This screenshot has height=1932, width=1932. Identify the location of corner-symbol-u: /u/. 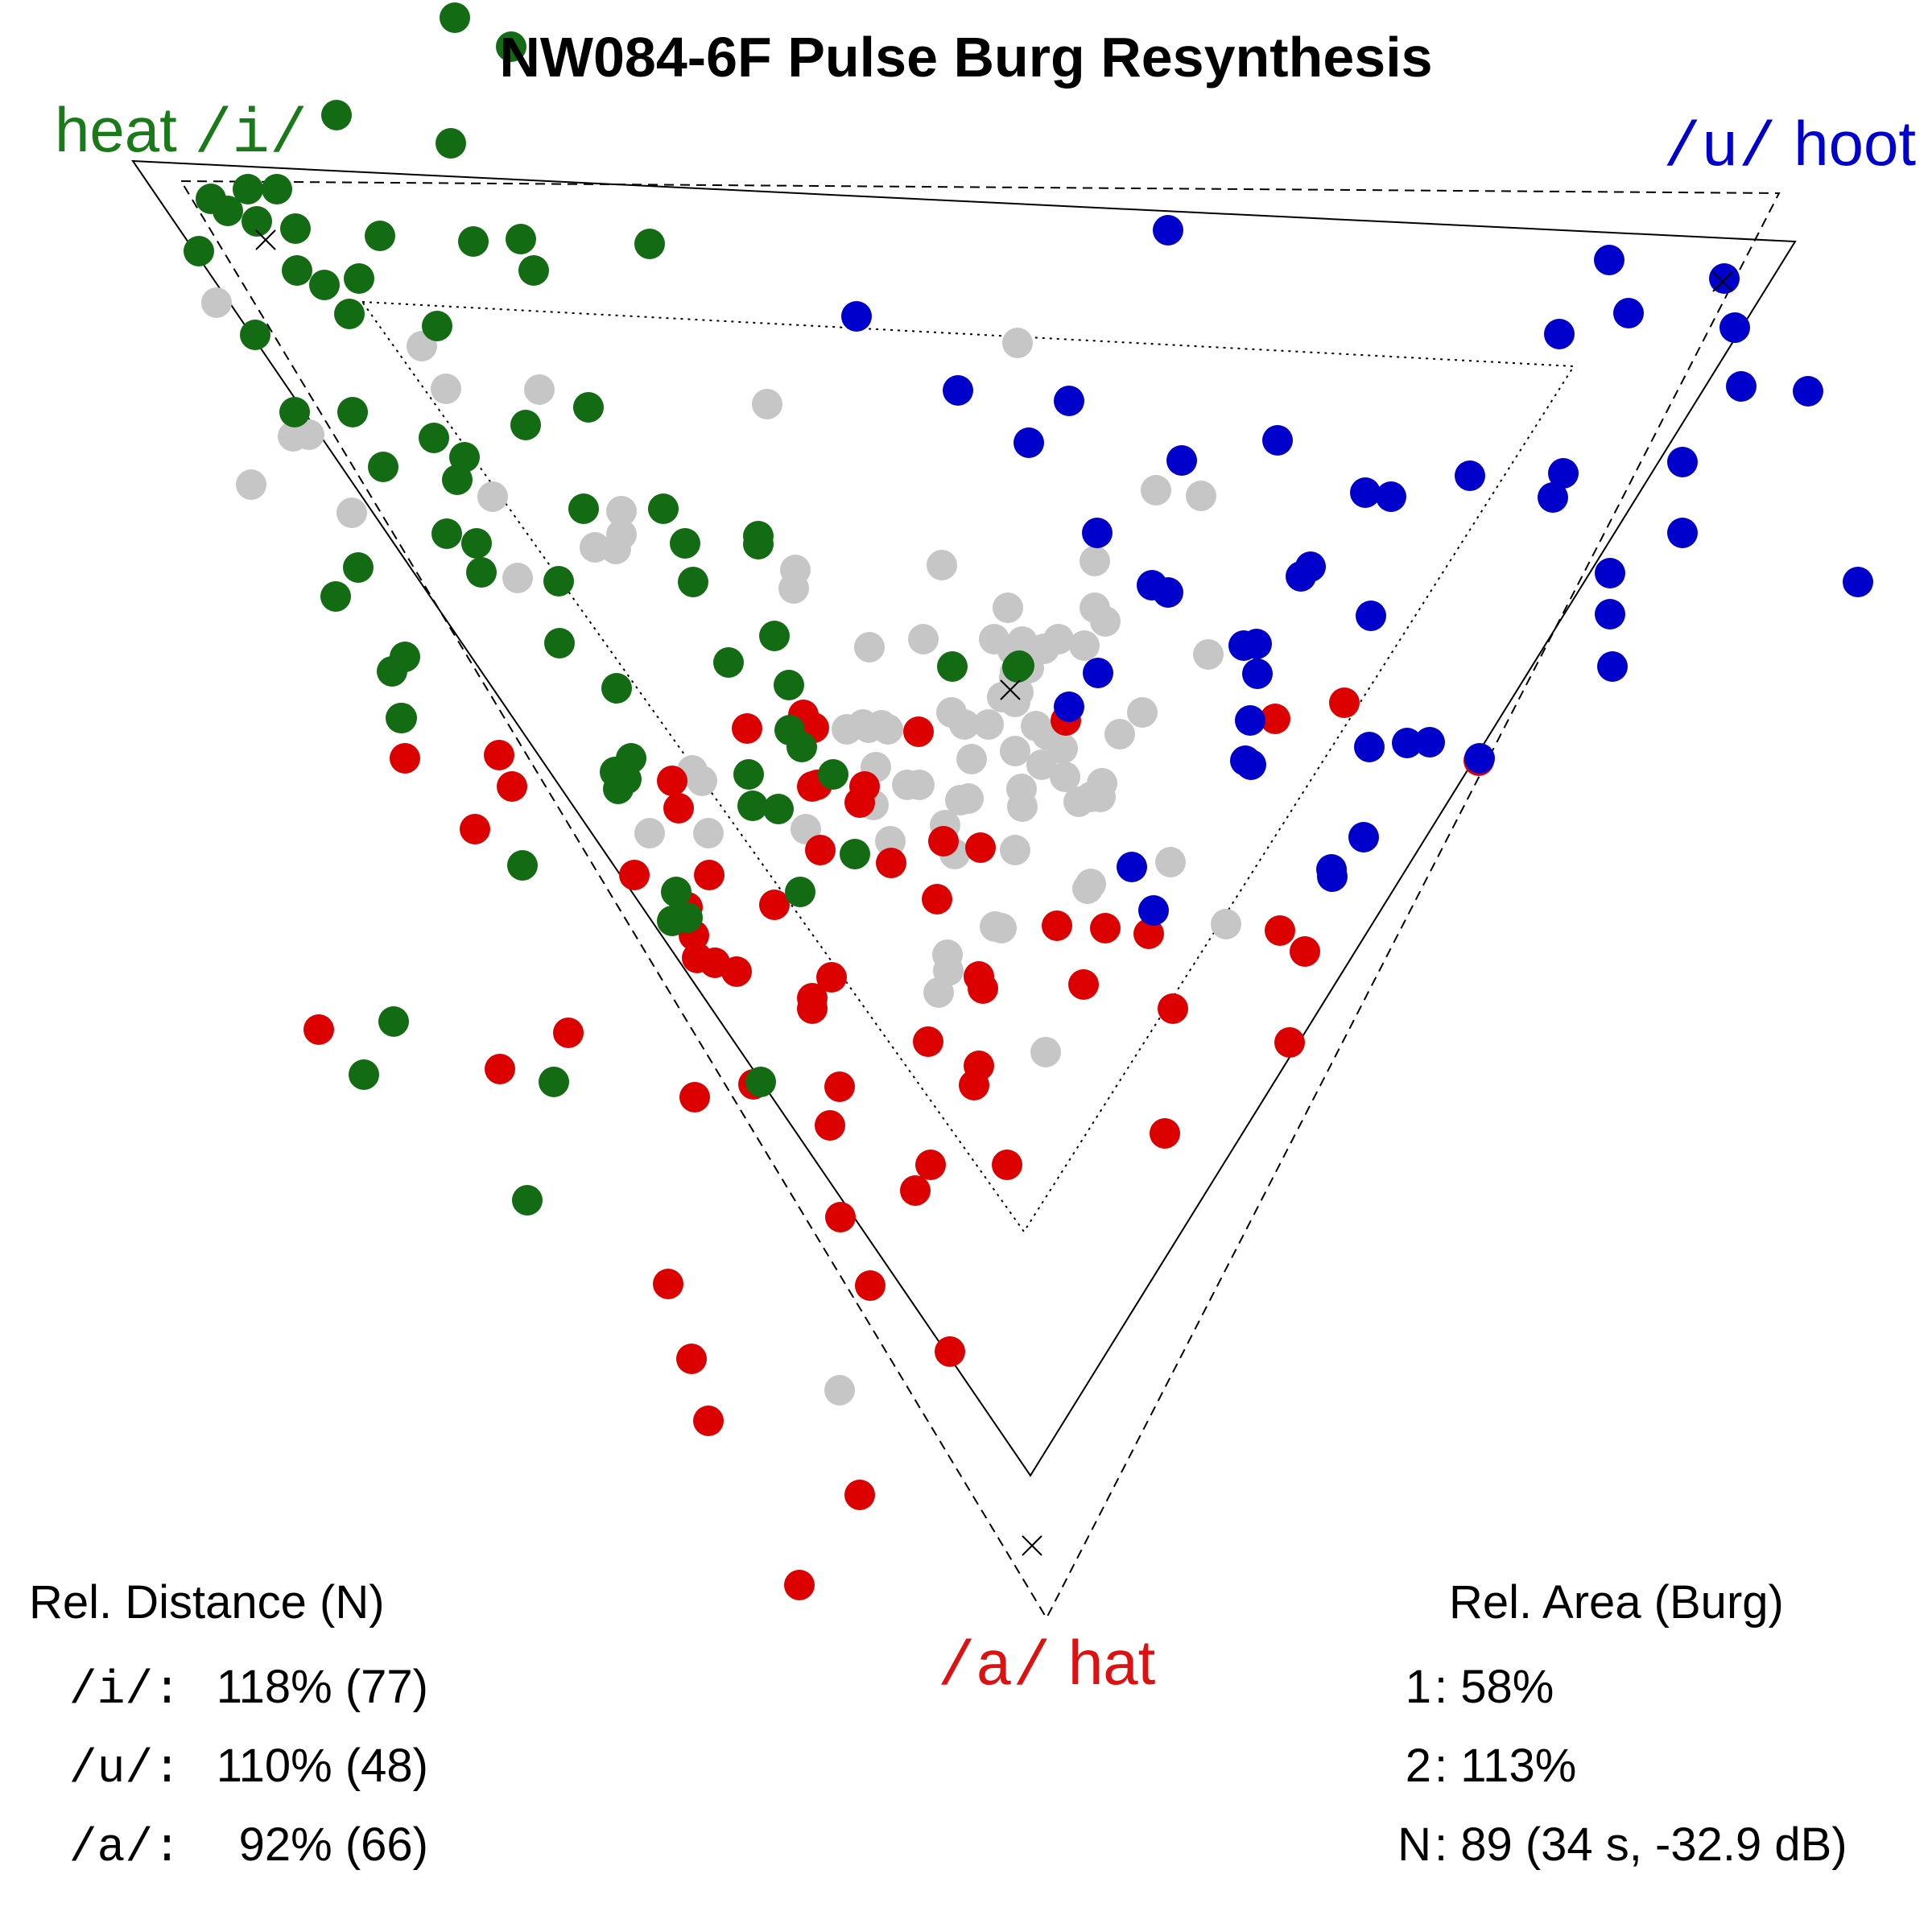
(1719, 149).